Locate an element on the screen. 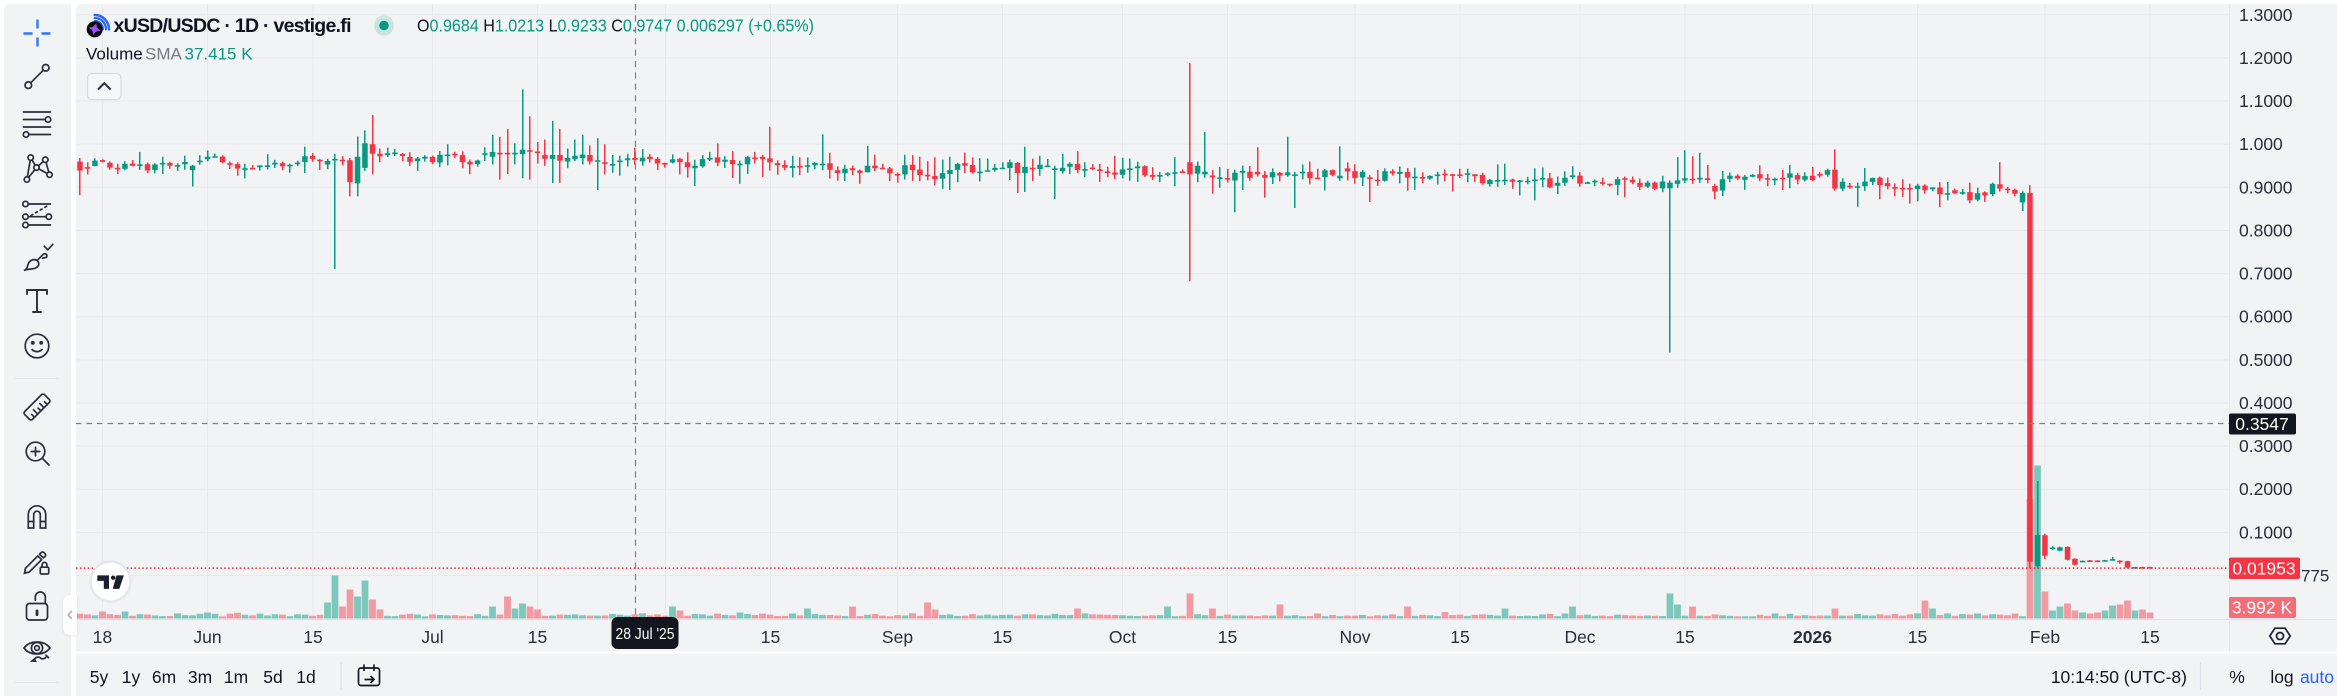 The image size is (2337, 696). svg-text: 0.6000 is located at coordinates (2266, 317).